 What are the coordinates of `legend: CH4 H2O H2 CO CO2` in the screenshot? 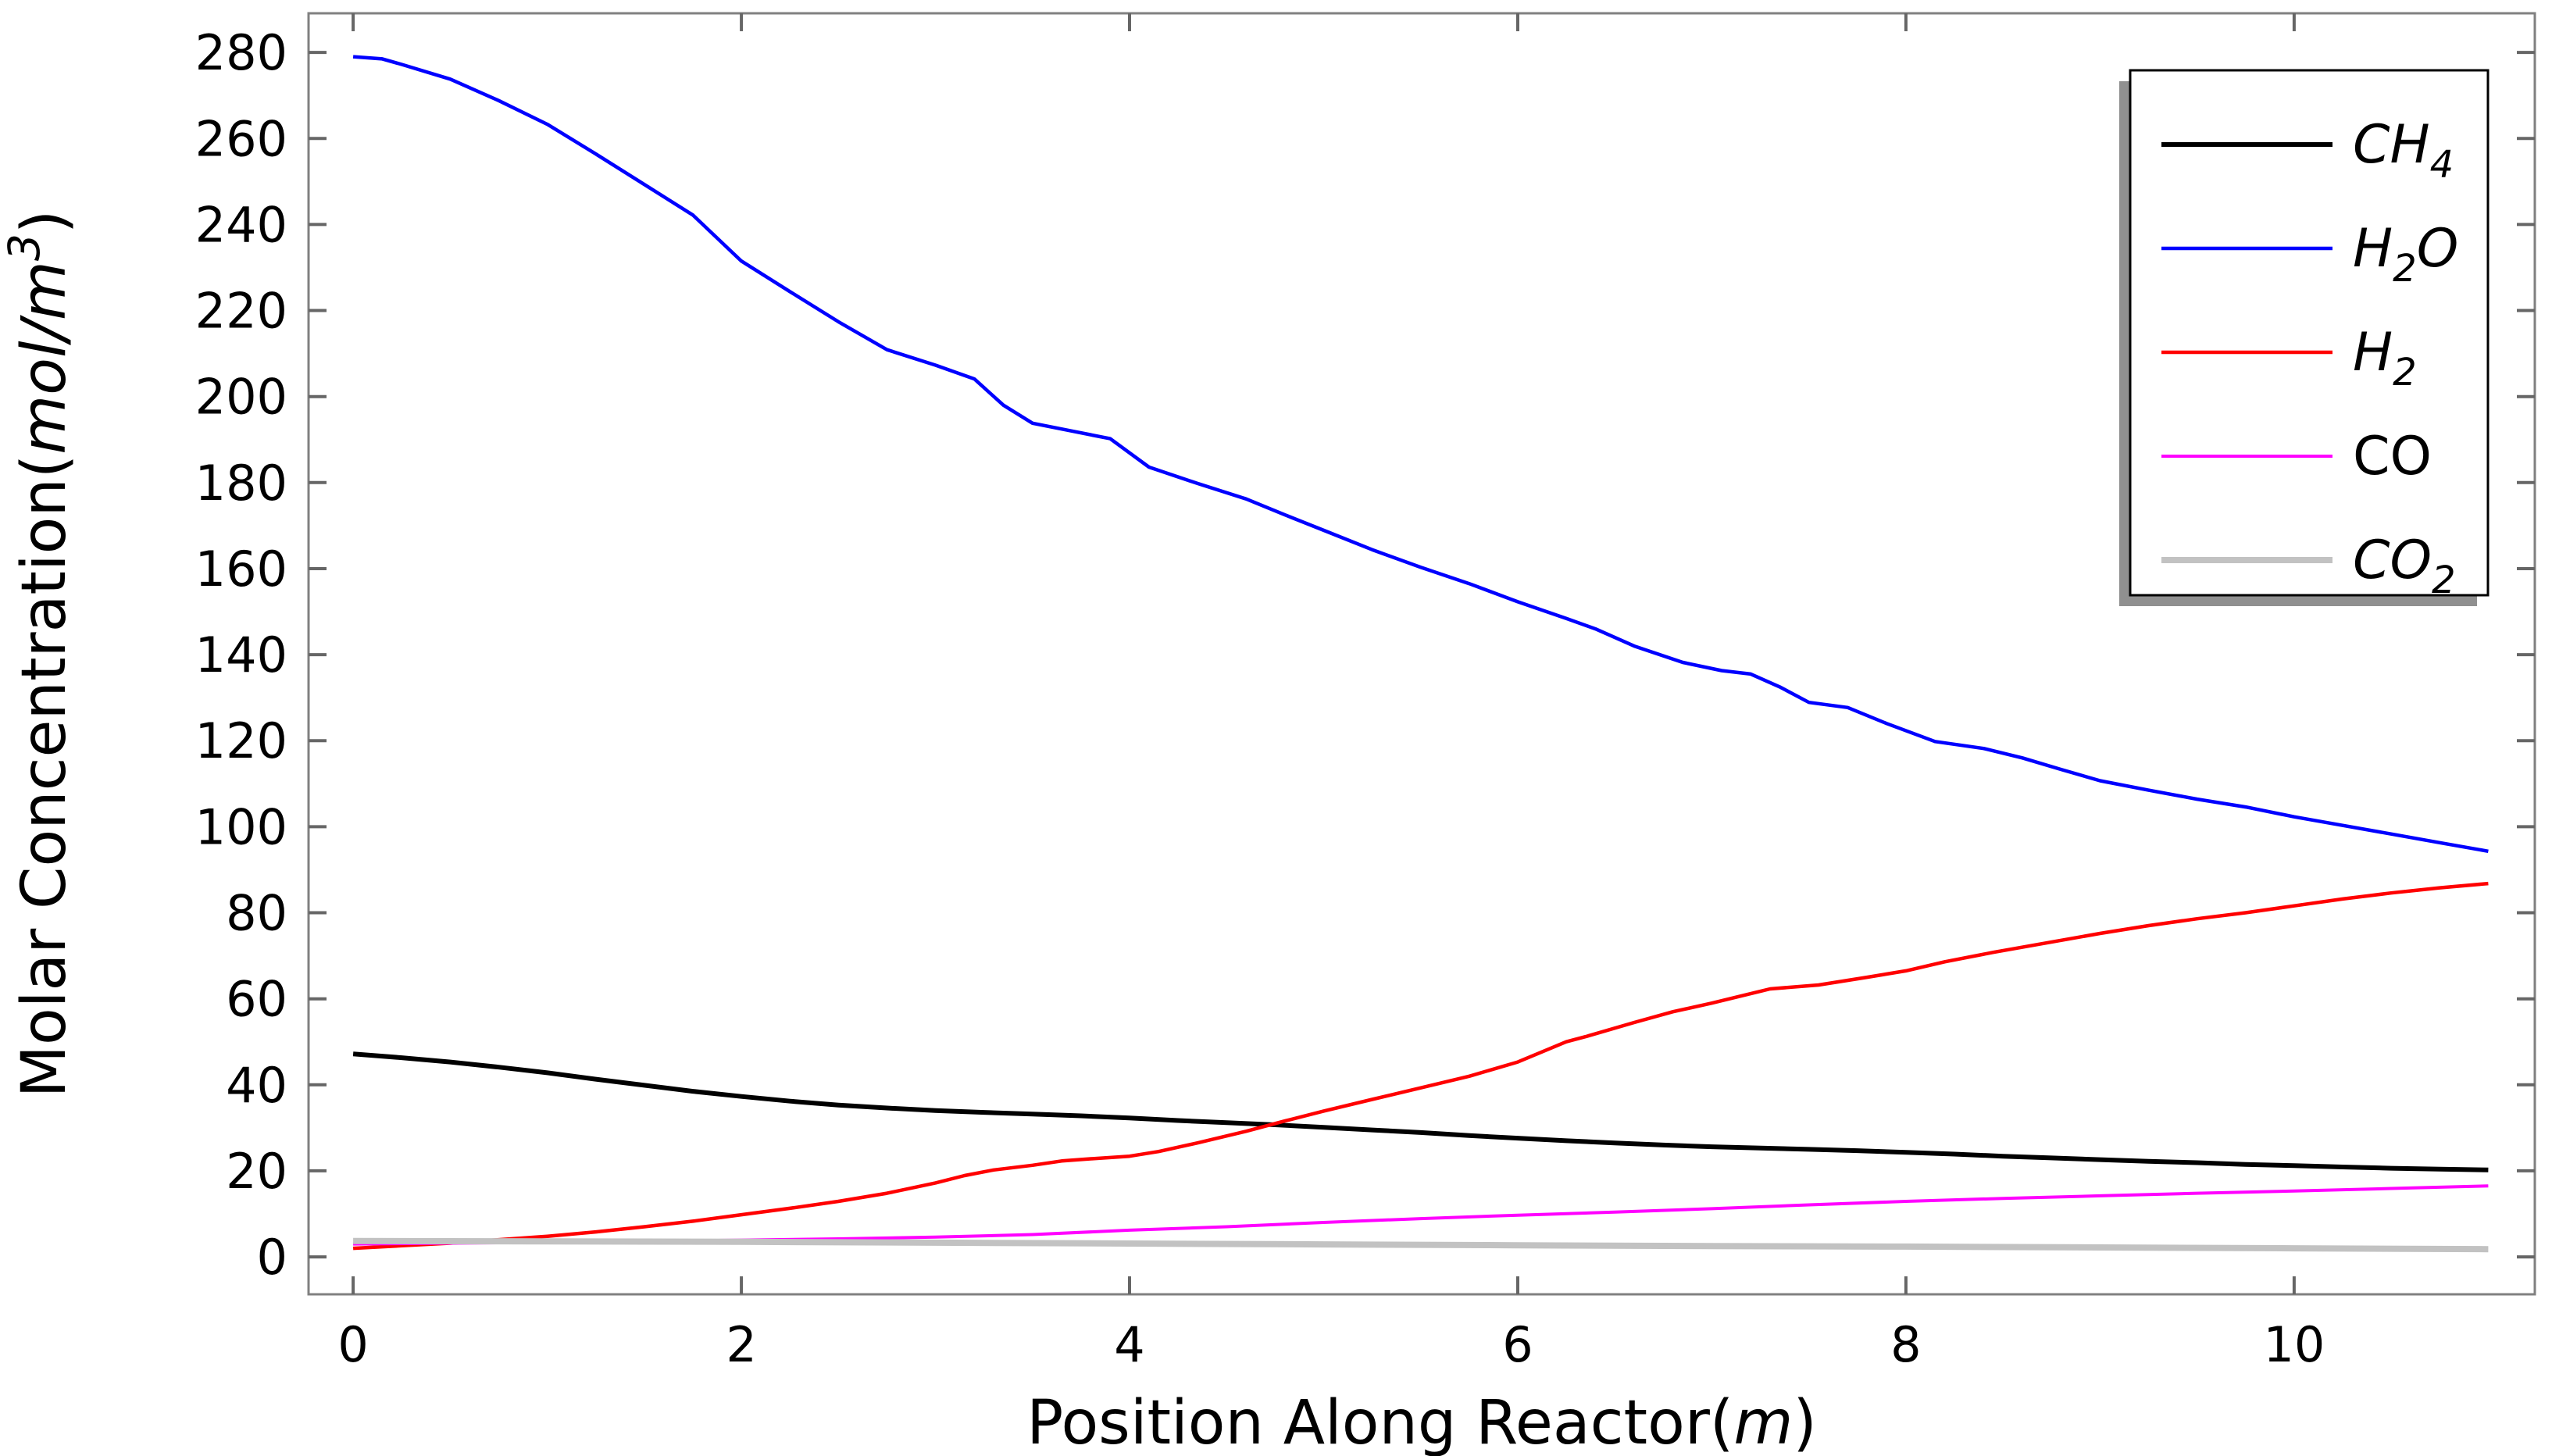 It's located at (2304, 337).